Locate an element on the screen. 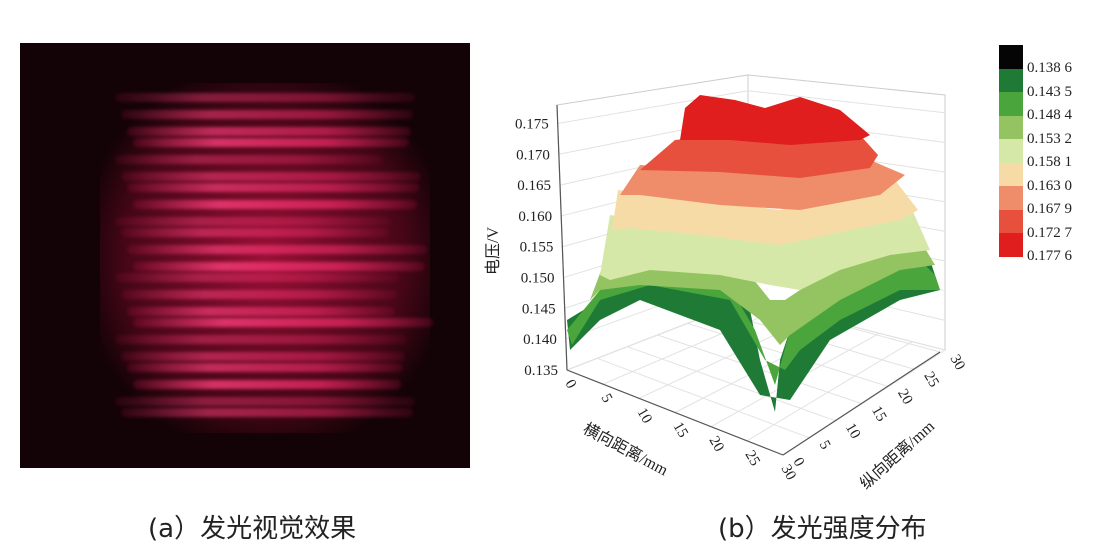 This screenshot has height=548, width=1098. y-tick-label: 0 is located at coordinates (799, 462).